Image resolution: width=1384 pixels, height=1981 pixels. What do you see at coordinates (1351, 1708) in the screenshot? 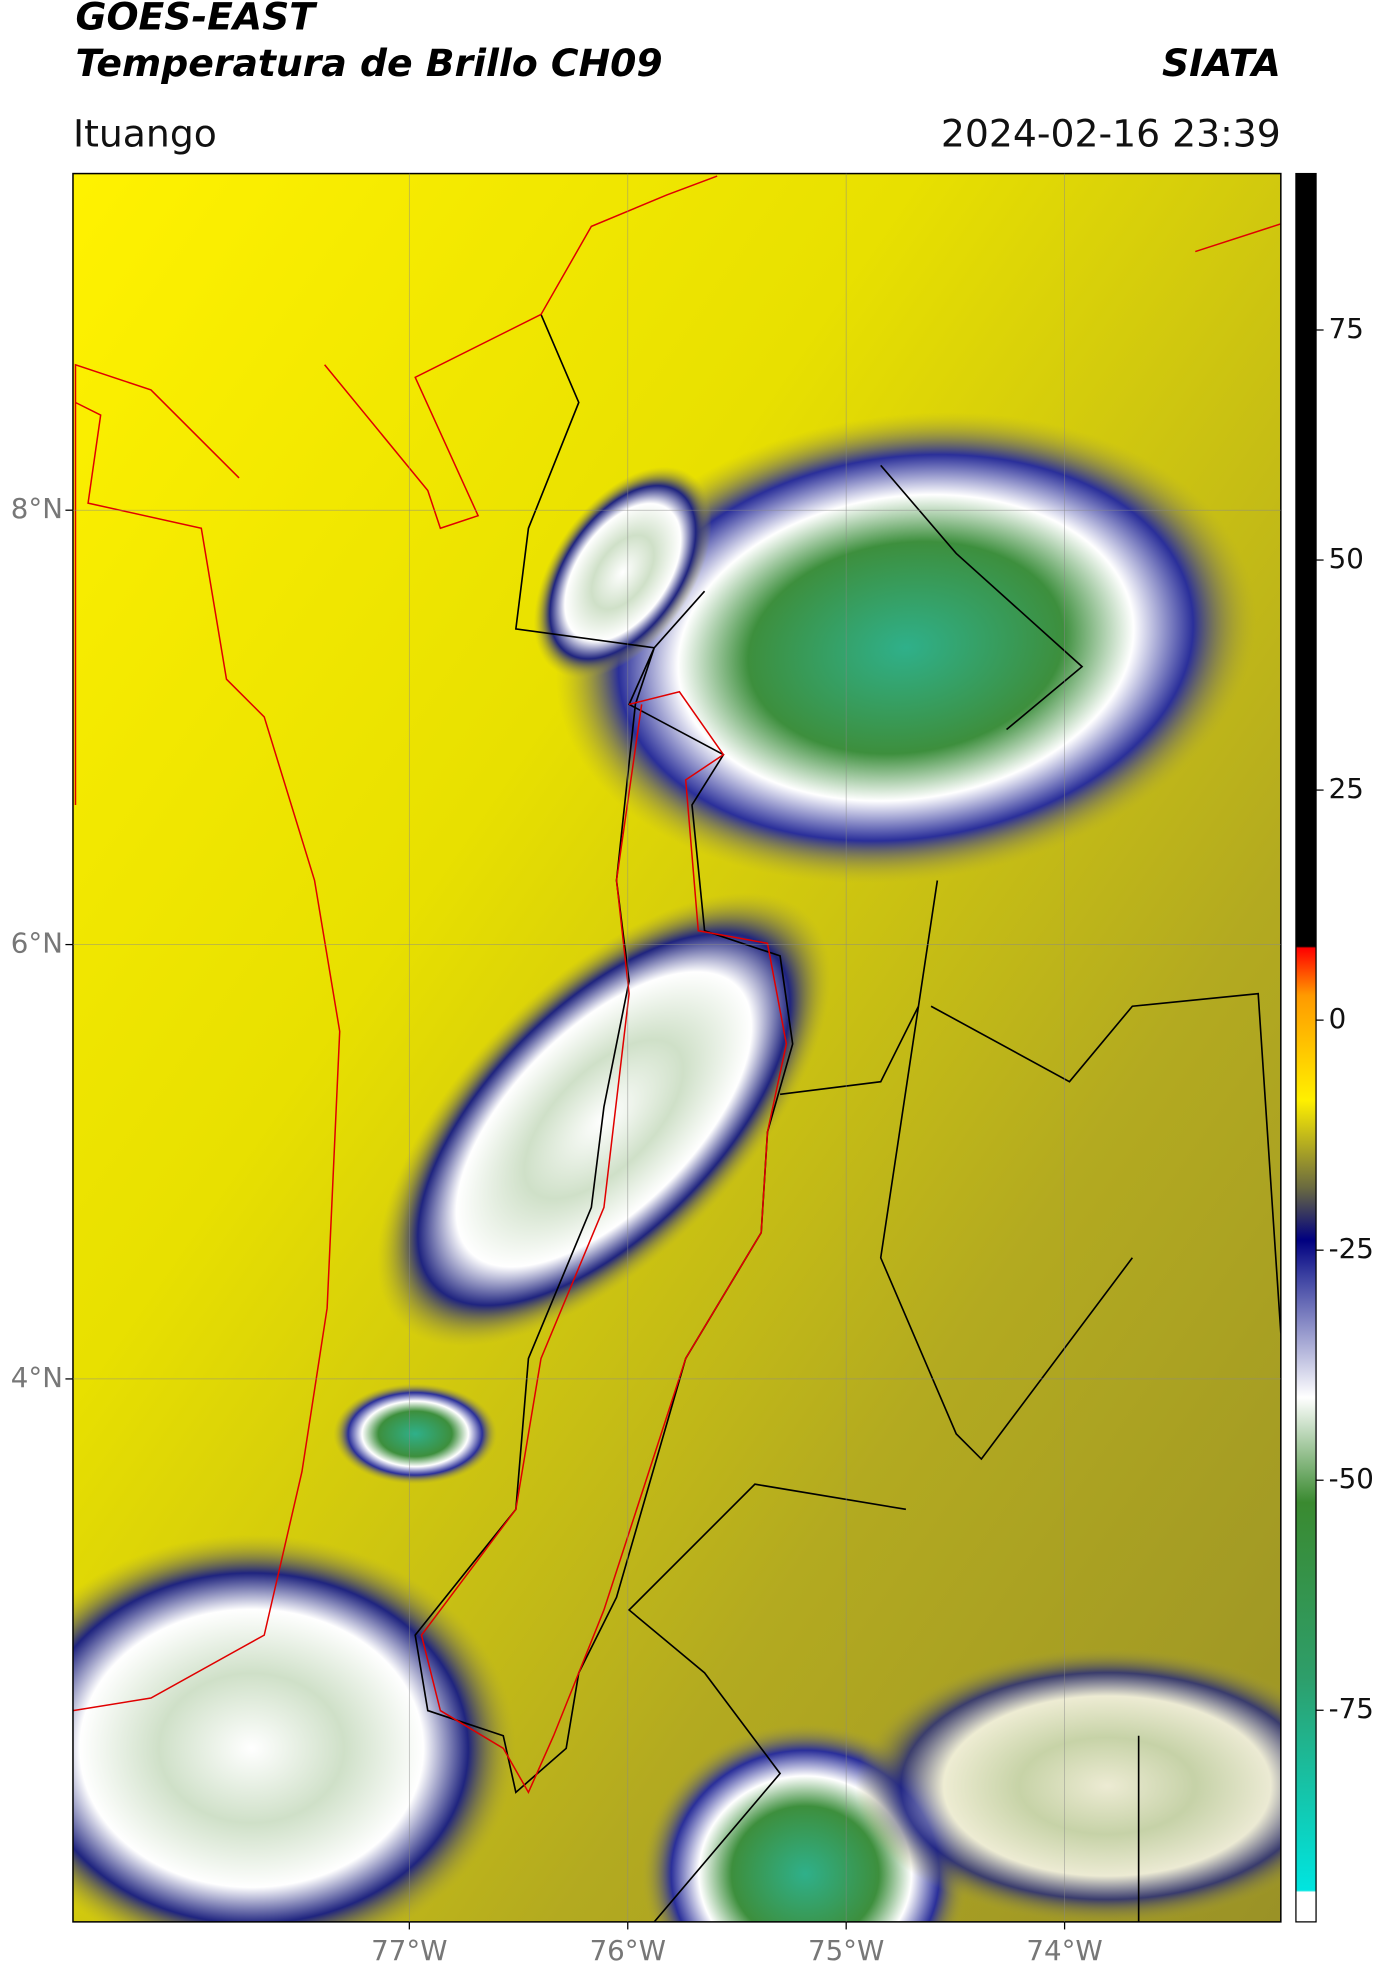
I see `colorbar-label: -75` at bounding box center [1351, 1708].